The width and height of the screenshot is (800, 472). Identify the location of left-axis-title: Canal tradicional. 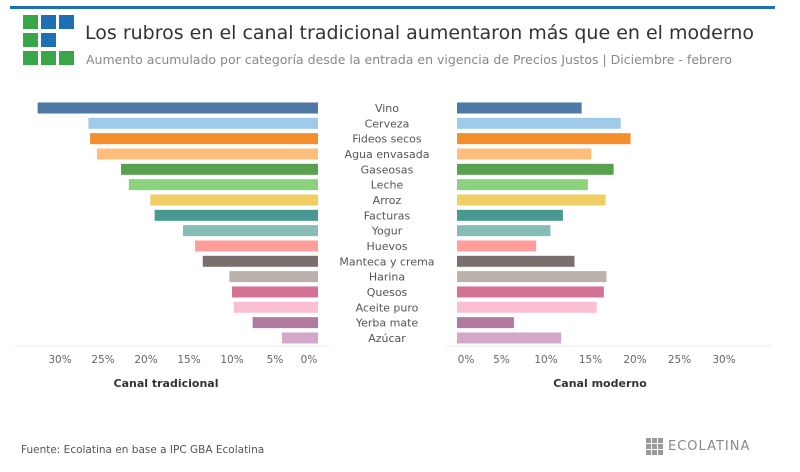
(166, 383).